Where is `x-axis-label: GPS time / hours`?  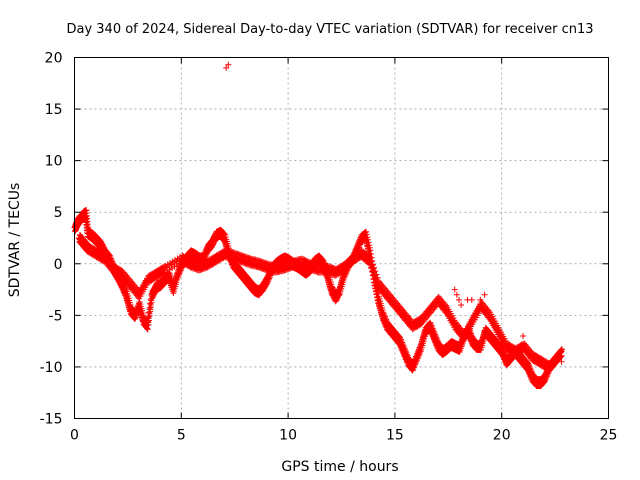
x-axis-label: GPS time / hours is located at coordinates (339, 467).